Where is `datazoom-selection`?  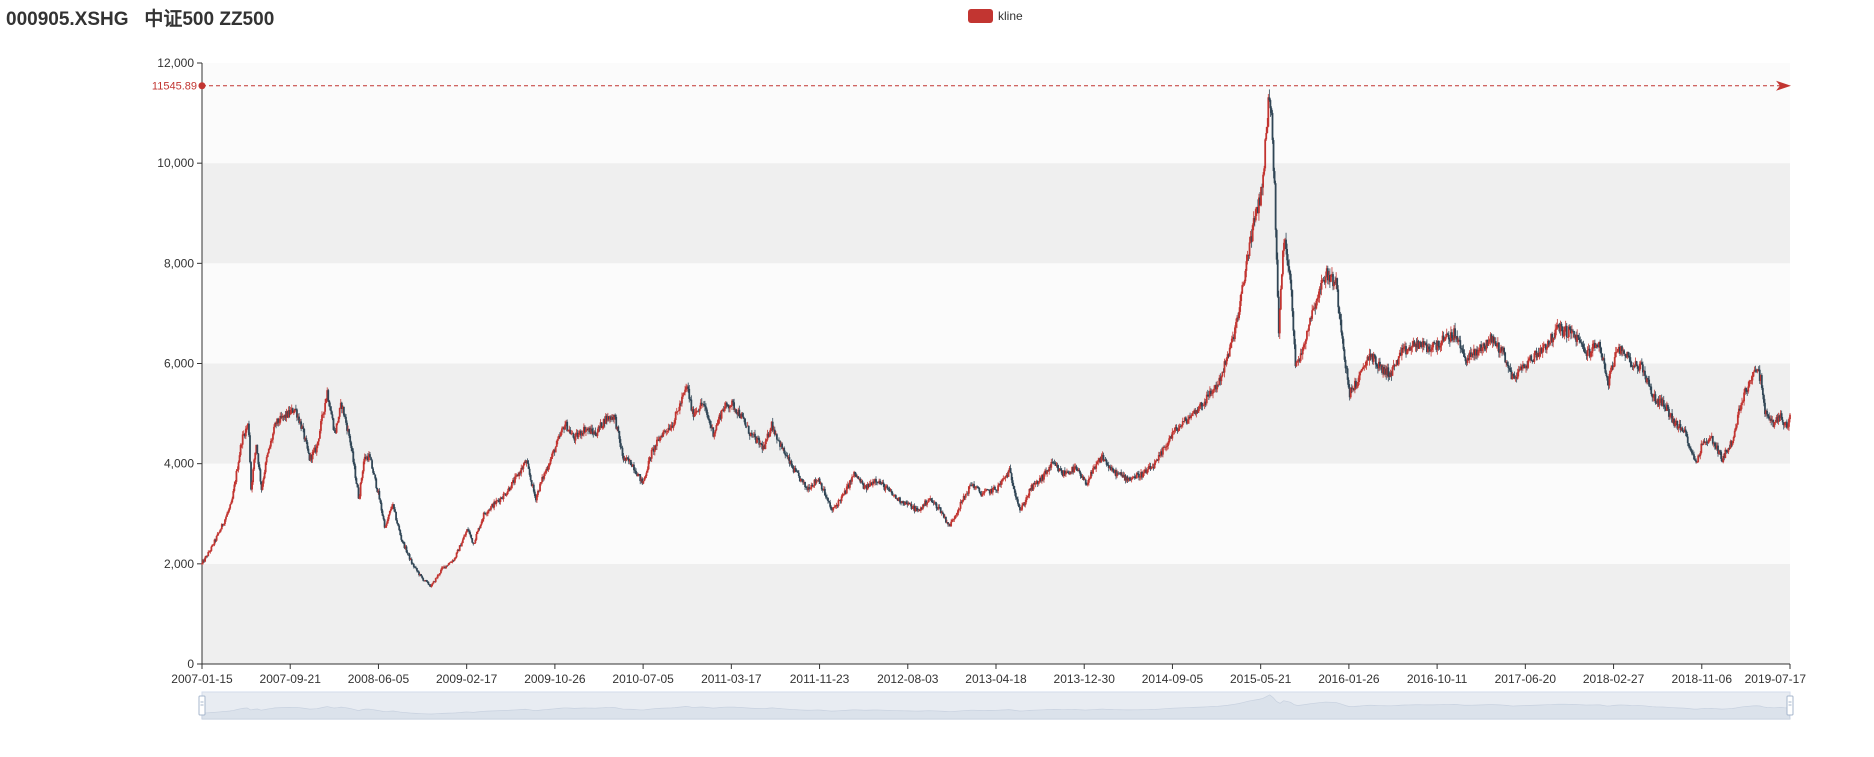
datazoom-selection is located at coordinates (996, 705).